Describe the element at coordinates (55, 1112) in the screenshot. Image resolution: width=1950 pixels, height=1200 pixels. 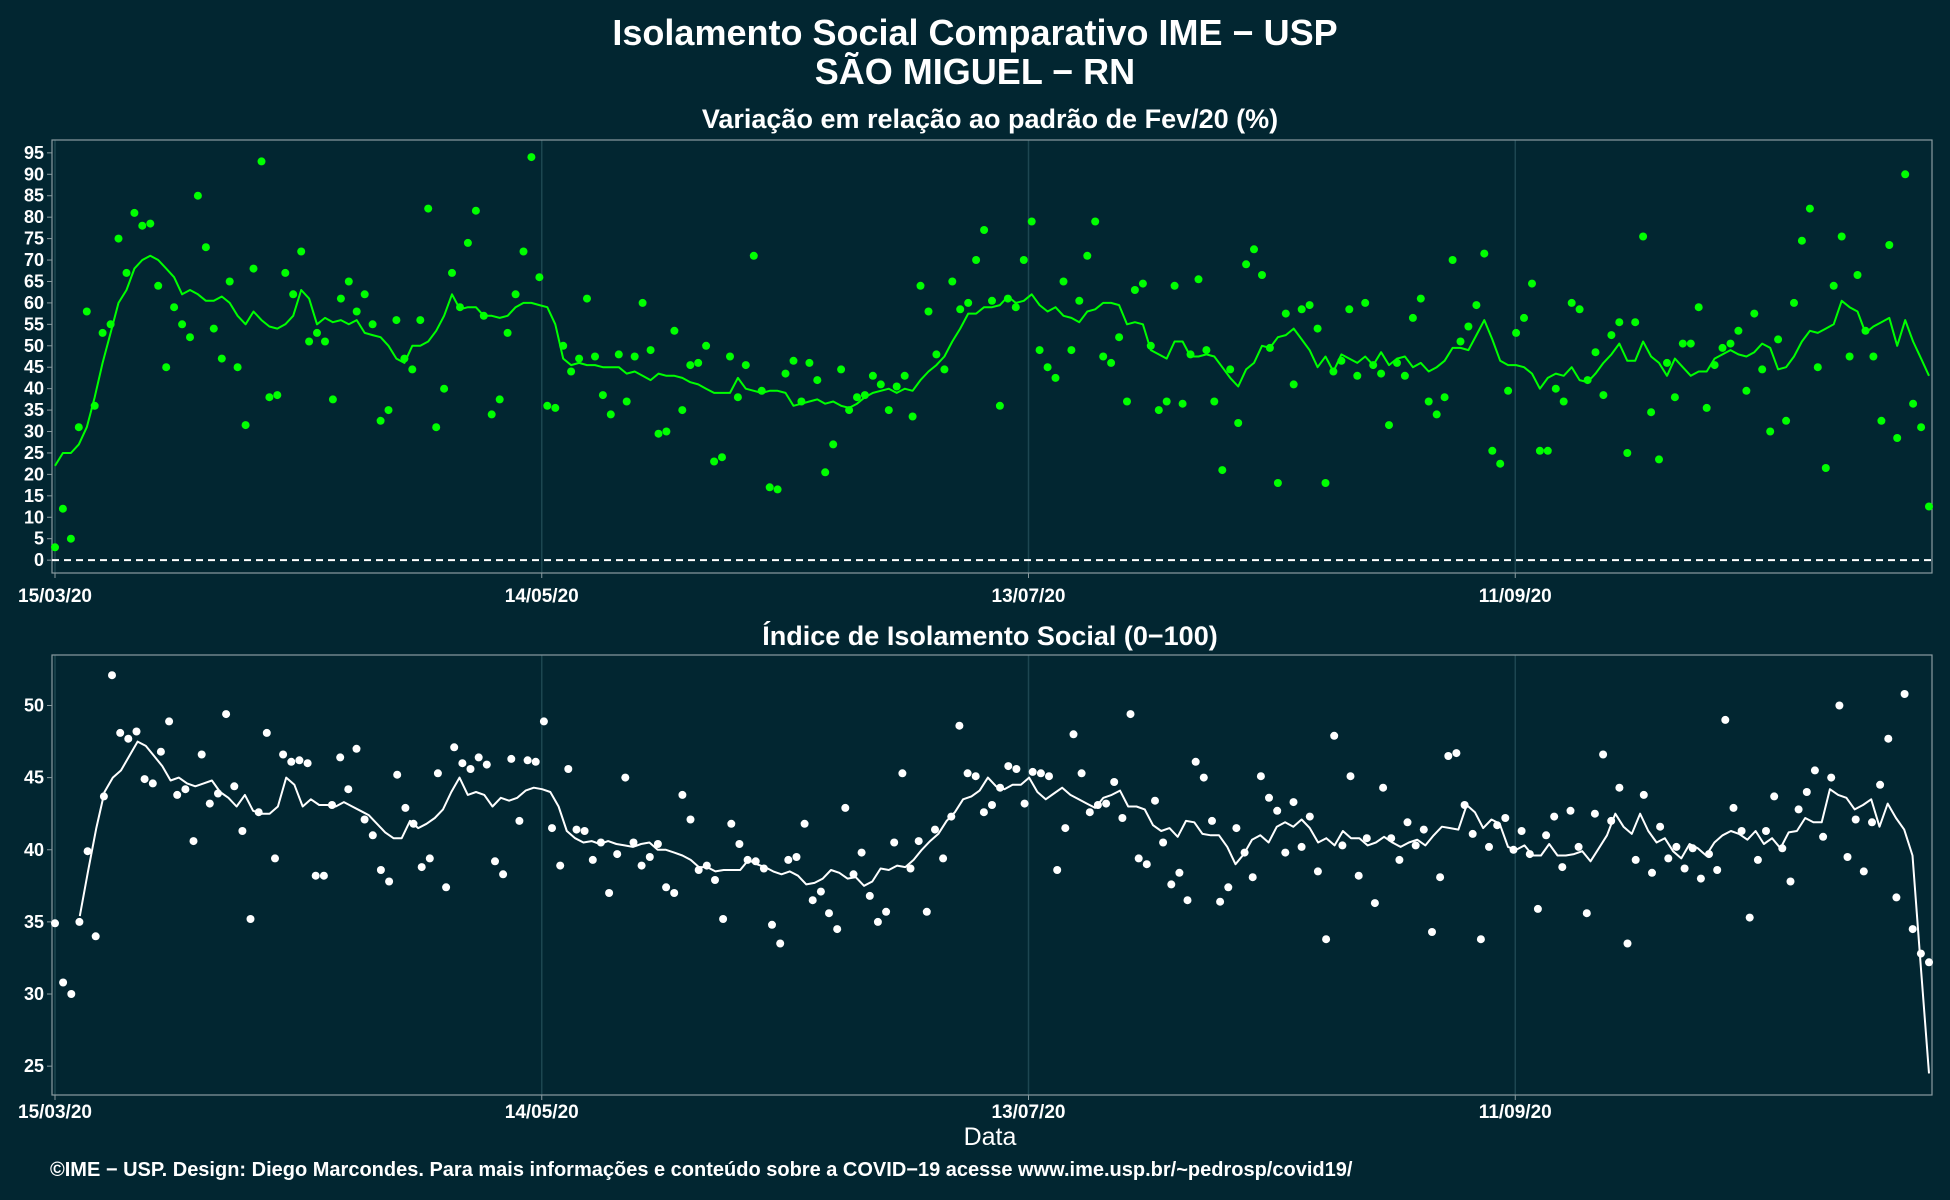
I see `x-tick-label: 15/03/20` at that location.